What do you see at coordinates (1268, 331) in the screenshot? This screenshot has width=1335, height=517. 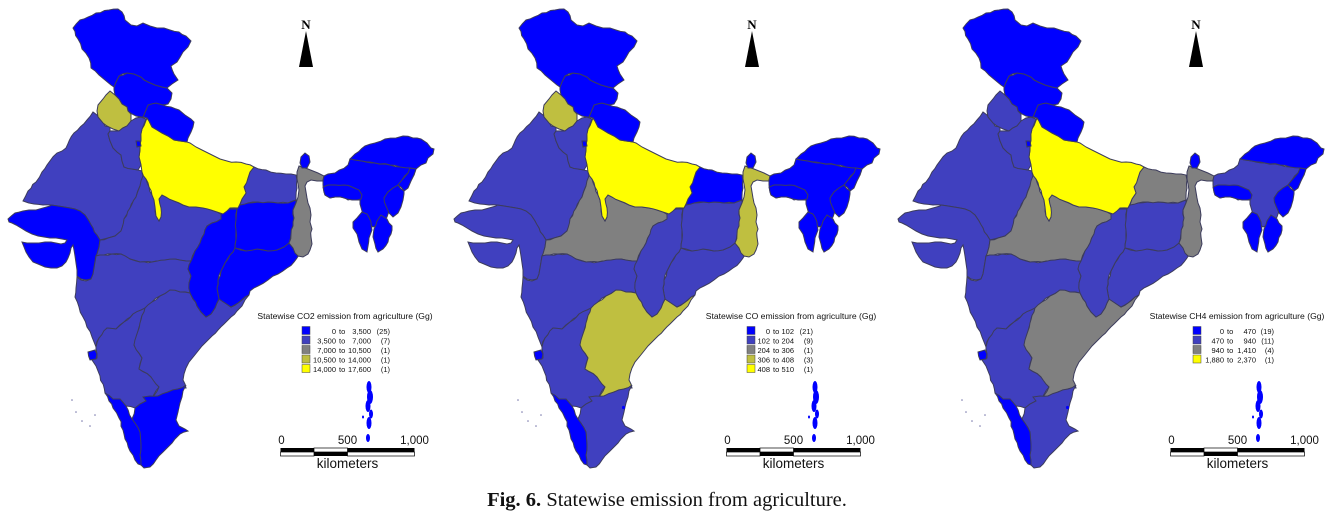 I see `svg-text: (19)` at bounding box center [1268, 331].